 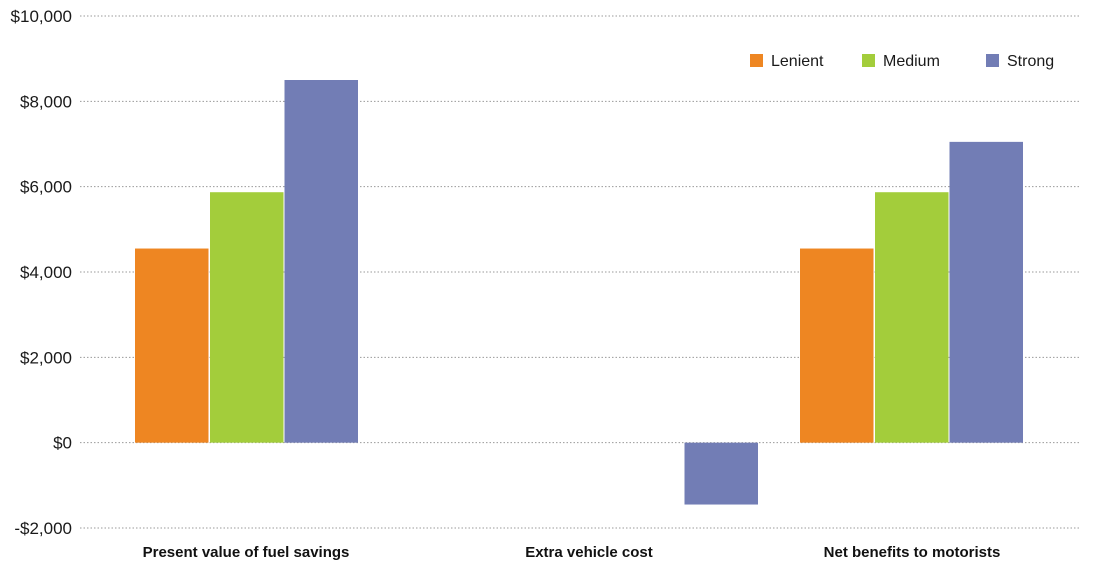 I want to click on y-tick-label: -$2,000, so click(x=43, y=528).